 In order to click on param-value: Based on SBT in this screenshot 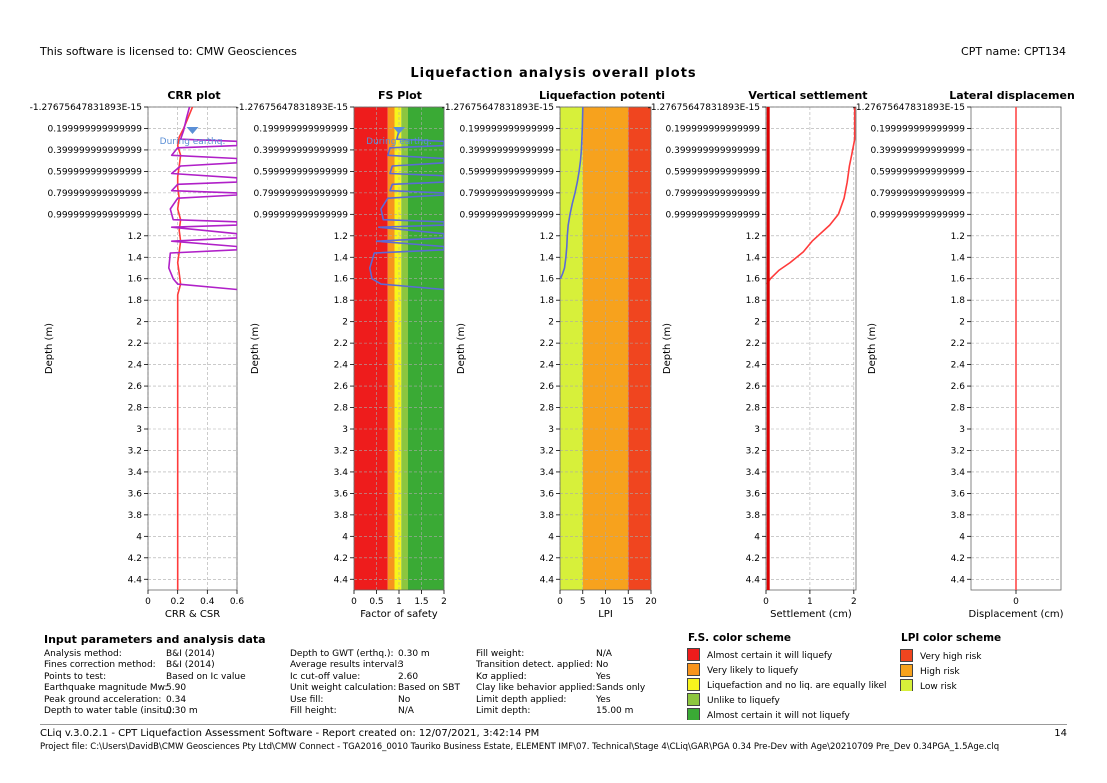, I will do `click(429, 688)`.